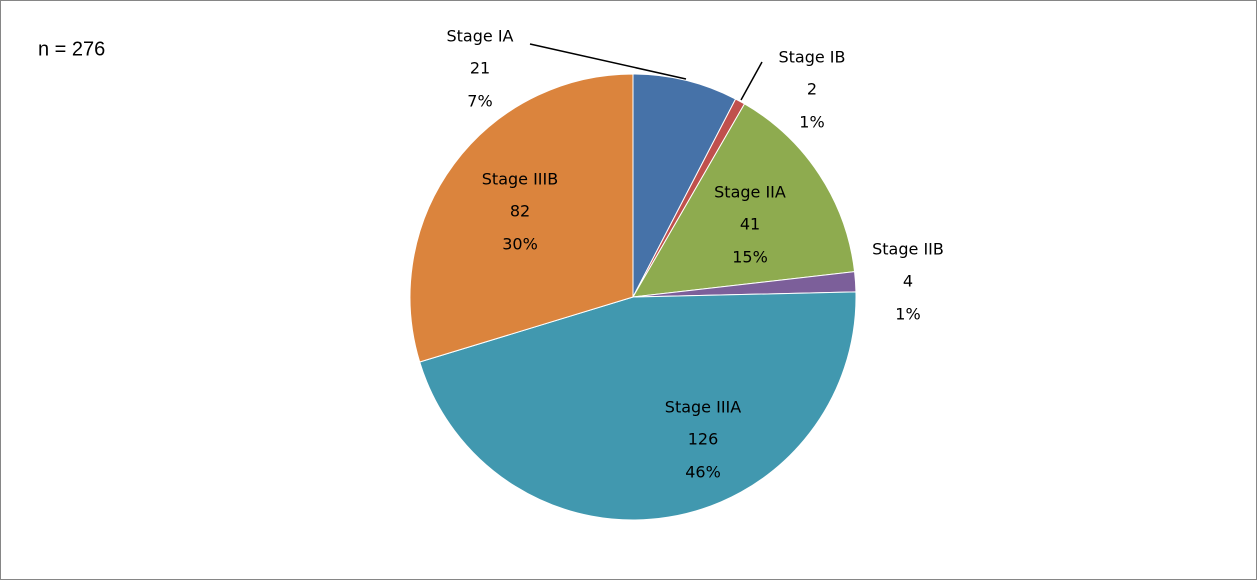 The height and width of the screenshot is (580, 1258). I want to click on data-label-value: 126, so click(703, 439).